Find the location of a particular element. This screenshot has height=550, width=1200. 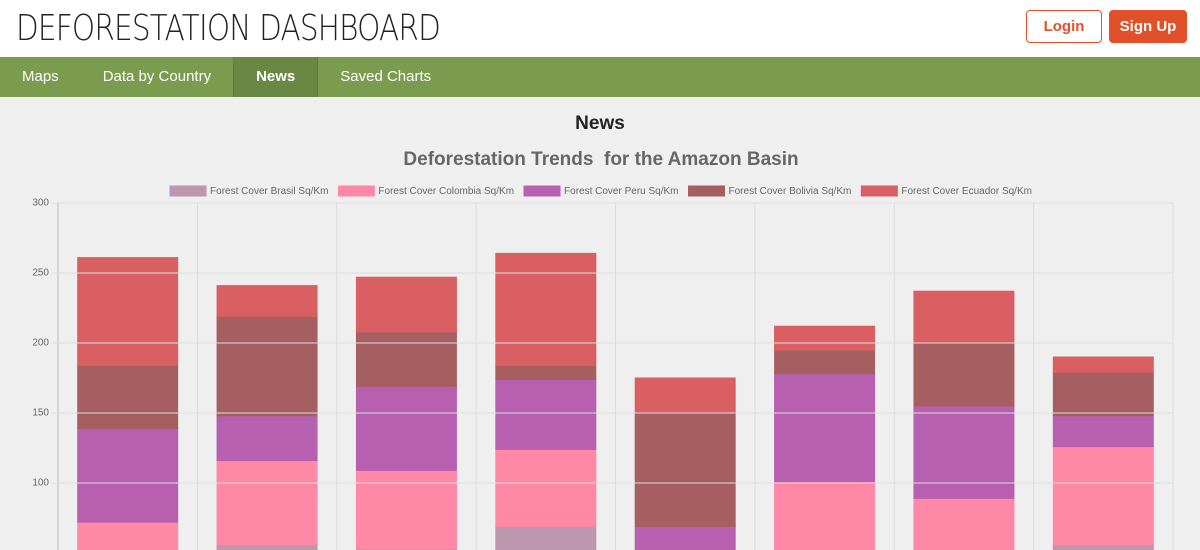

signup-button: Sign Up is located at coordinates (1148, 26).